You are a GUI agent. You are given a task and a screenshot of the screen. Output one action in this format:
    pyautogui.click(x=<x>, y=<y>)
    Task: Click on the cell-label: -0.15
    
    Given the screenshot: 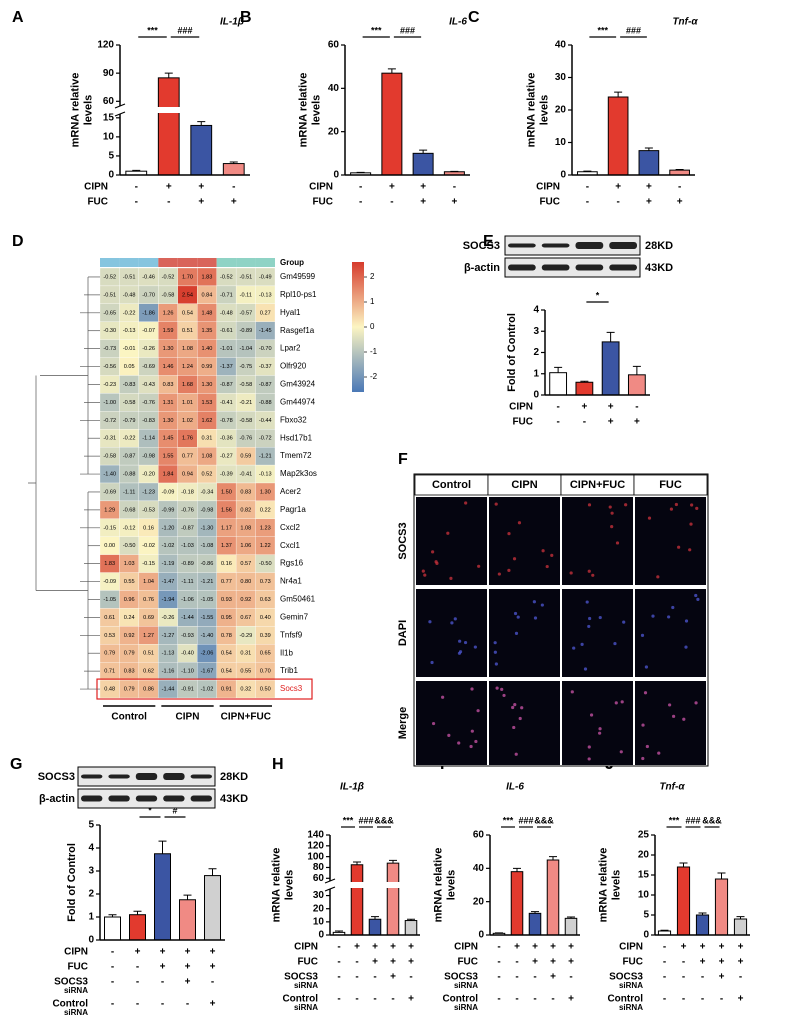 What is the action you would take?
    pyautogui.click(x=109, y=528)
    